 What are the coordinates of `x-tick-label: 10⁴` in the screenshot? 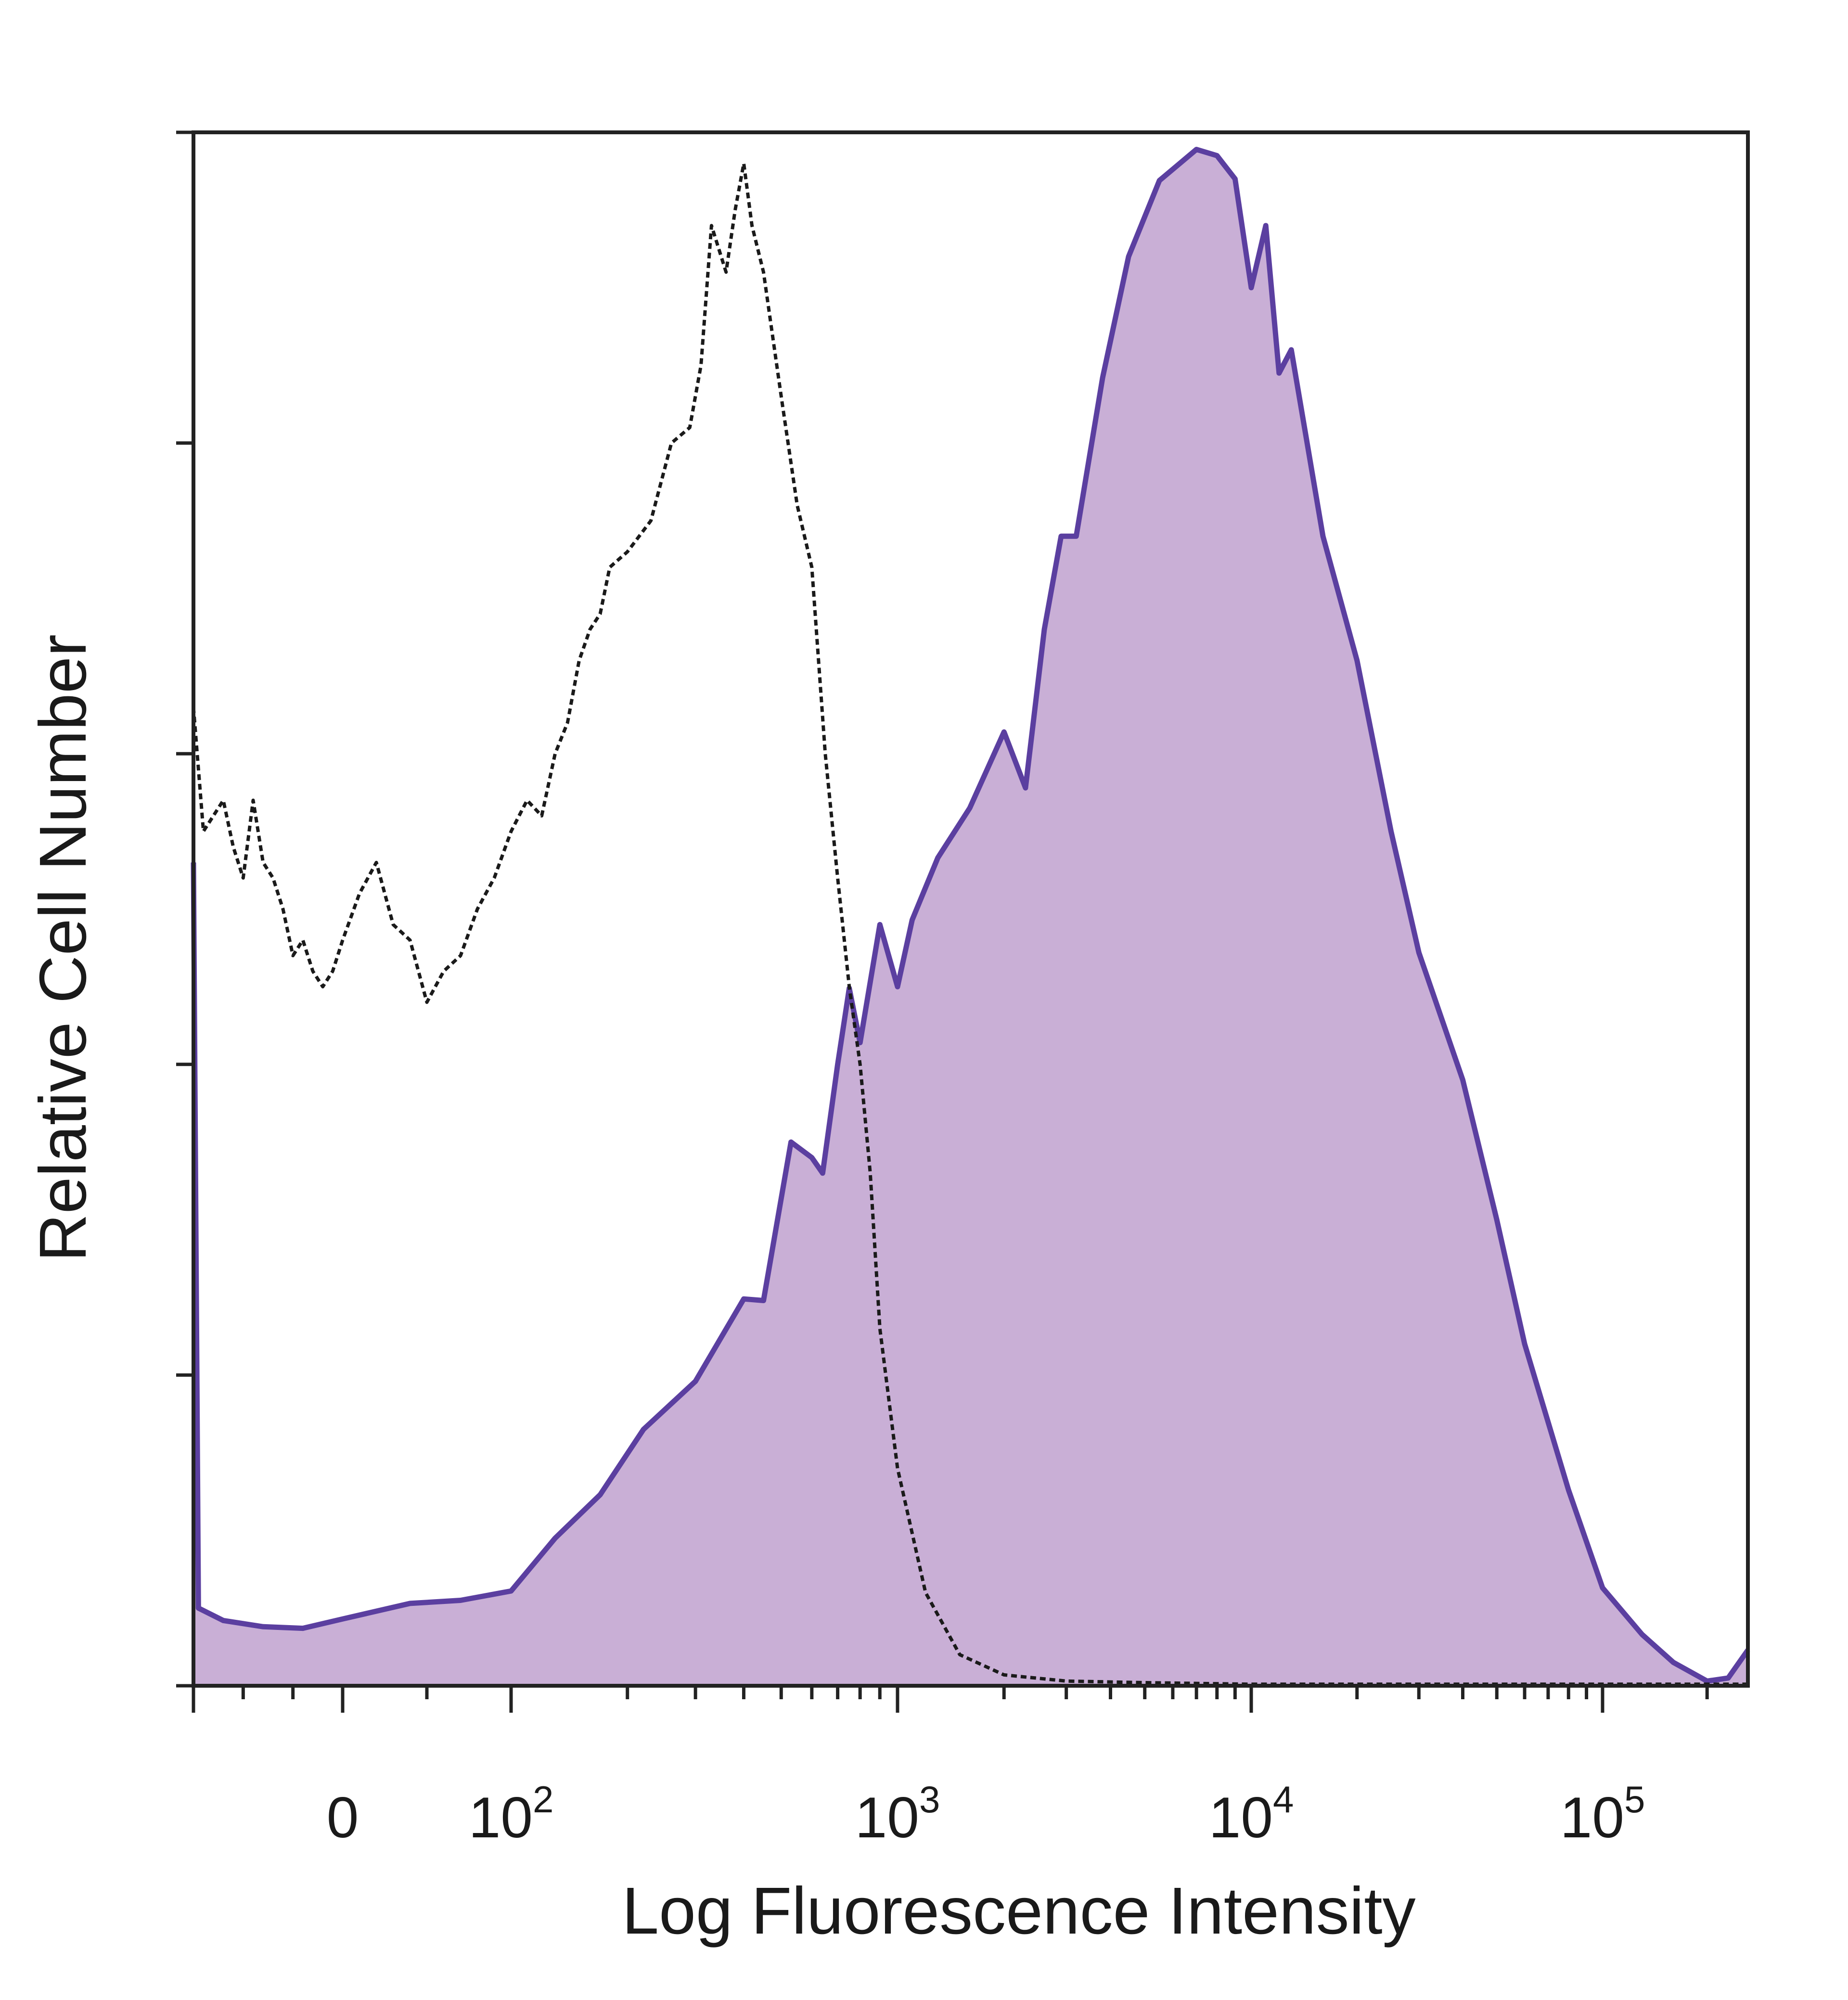 It's located at (1251, 1814).